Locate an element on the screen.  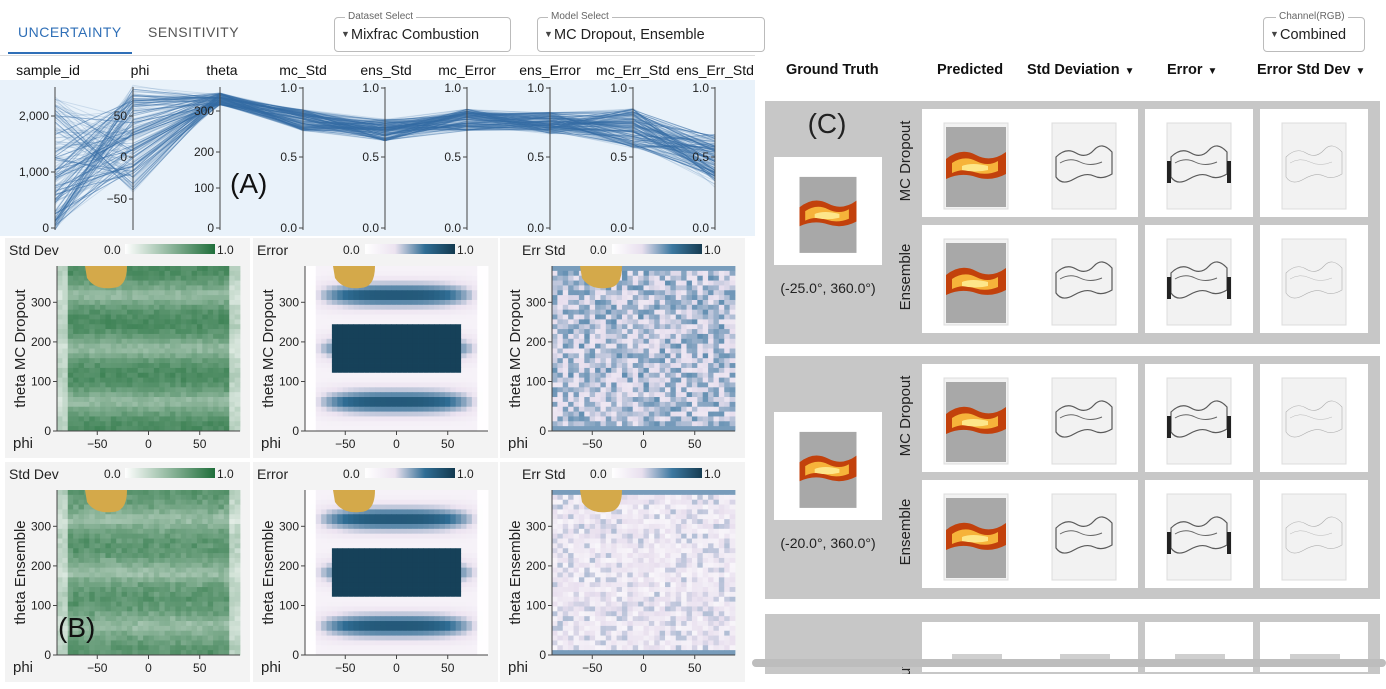
errstd-image is located at coordinates (1314, 282).